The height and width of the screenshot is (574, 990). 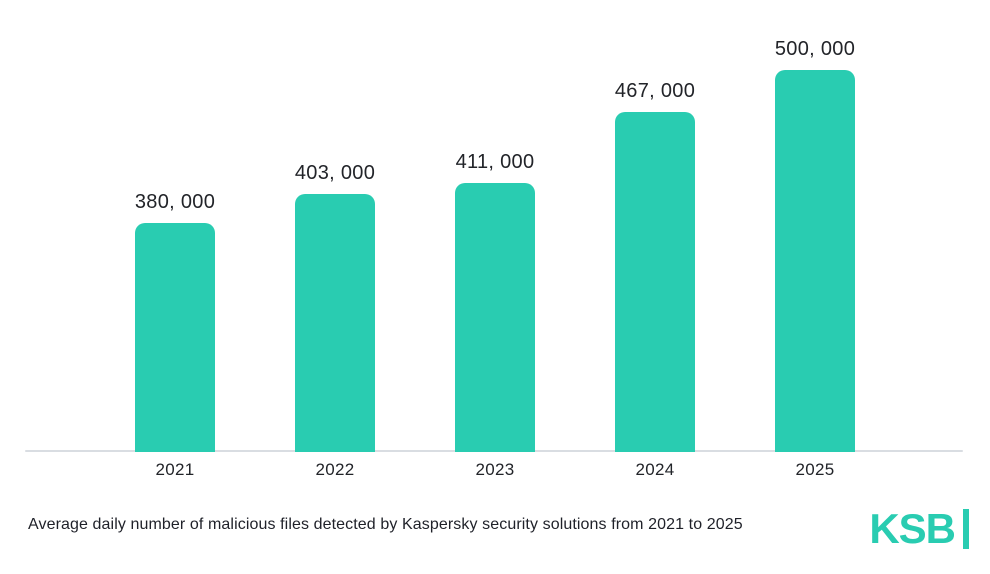 What do you see at coordinates (815, 469) in the screenshot?
I see `x-axis-tick-label: 2025` at bounding box center [815, 469].